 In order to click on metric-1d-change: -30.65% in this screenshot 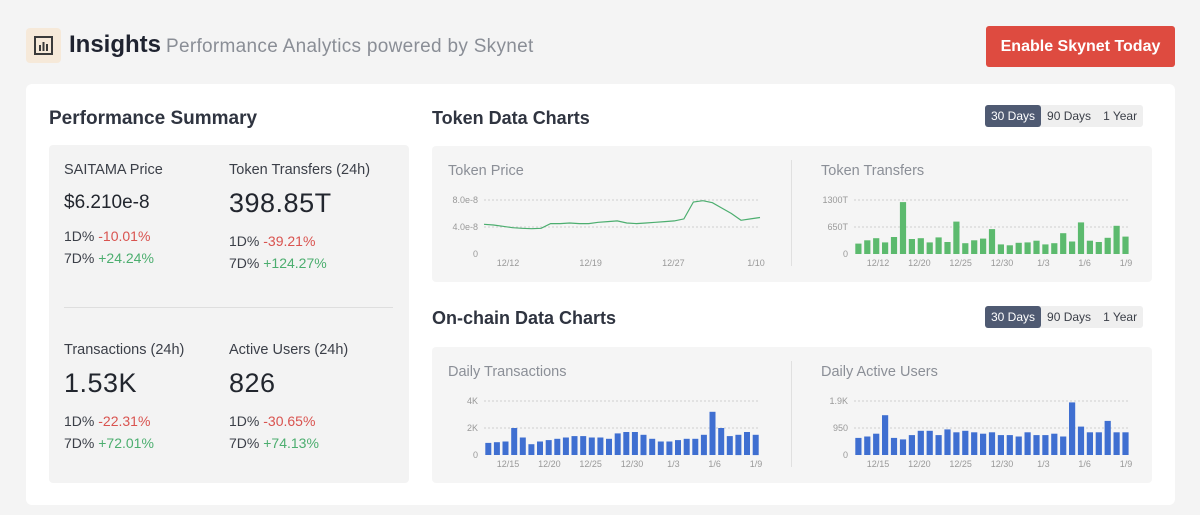, I will do `click(289, 421)`.